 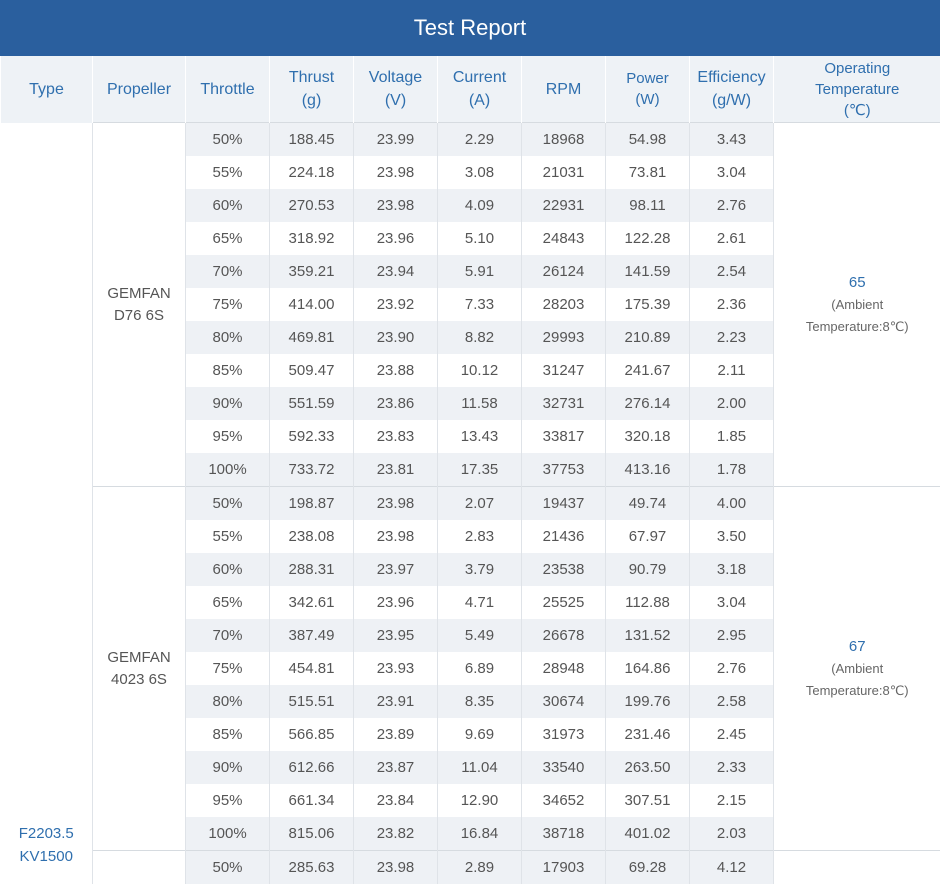 What do you see at coordinates (46, 833) in the screenshot?
I see `motor-type-label: F2203.5` at bounding box center [46, 833].